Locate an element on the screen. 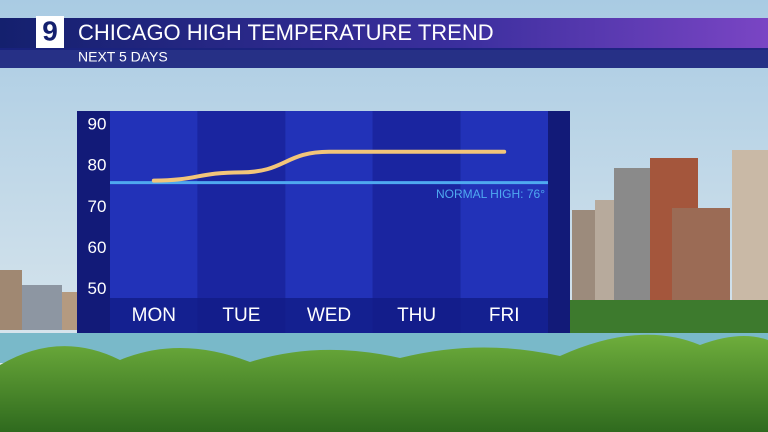 This screenshot has height=432, width=768. x-tick-label: WED is located at coordinates (329, 315).